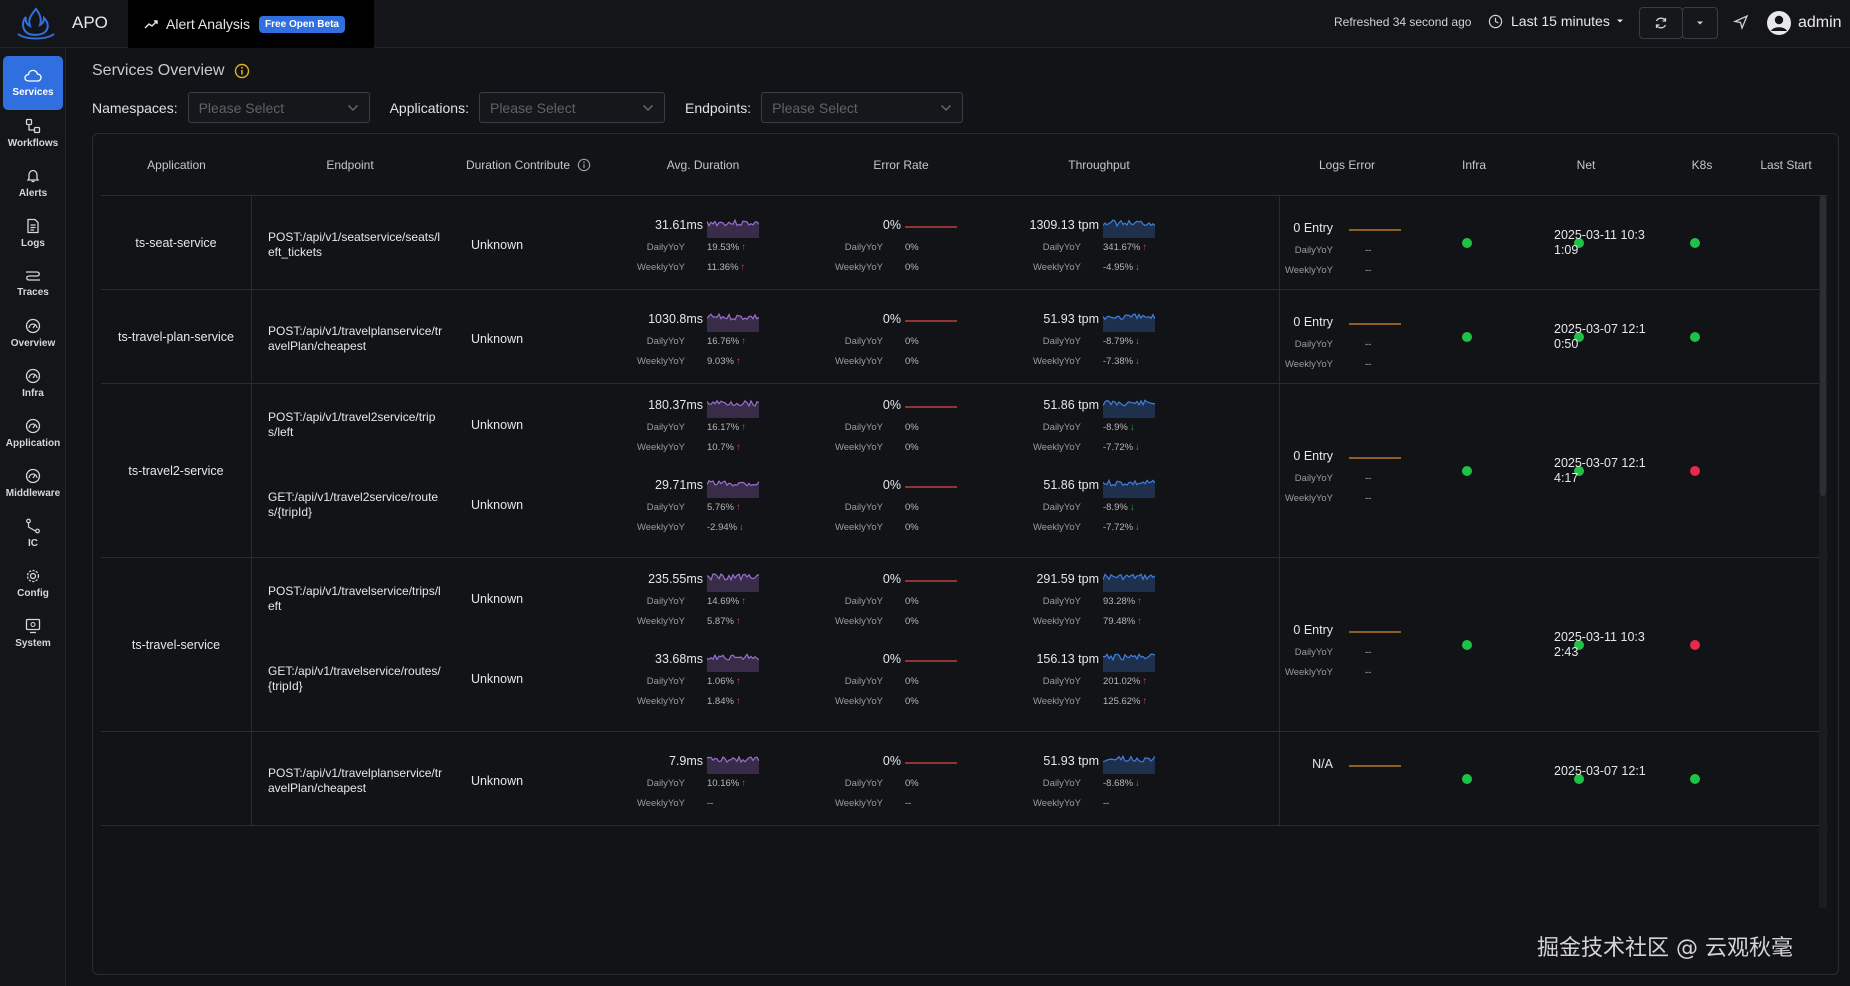 Image resolution: width=1850 pixels, height=986 pixels. I want to click on chevron-down-icon, so click(946, 107).